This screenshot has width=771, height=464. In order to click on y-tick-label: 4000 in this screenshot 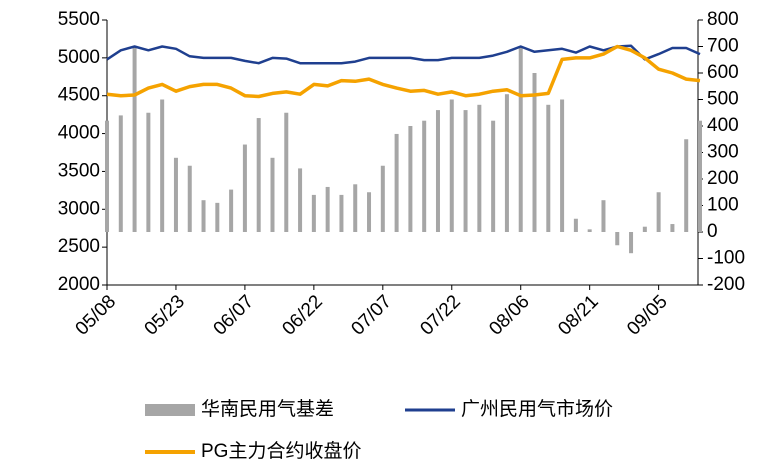, I will do `click(79, 133)`.